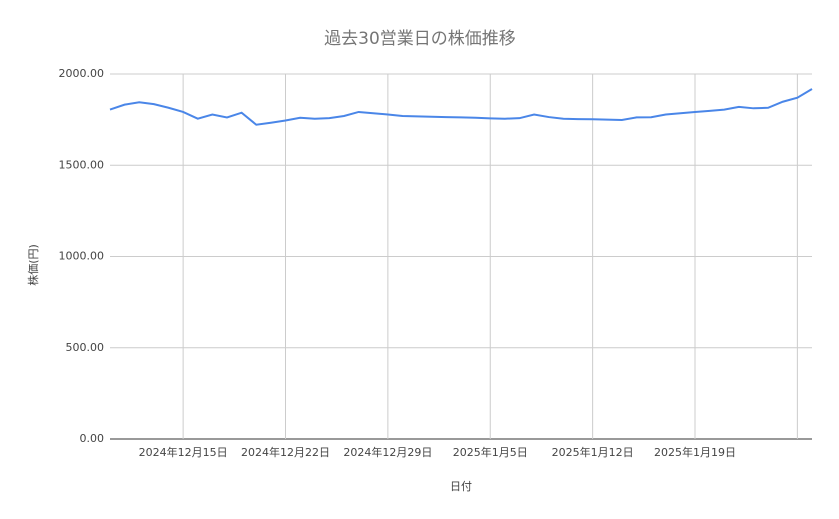 The image size is (839, 519). What do you see at coordinates (461, 486) in the screenshot?
I see `x-axis-label: 日付` at bounding box center [461, 486].